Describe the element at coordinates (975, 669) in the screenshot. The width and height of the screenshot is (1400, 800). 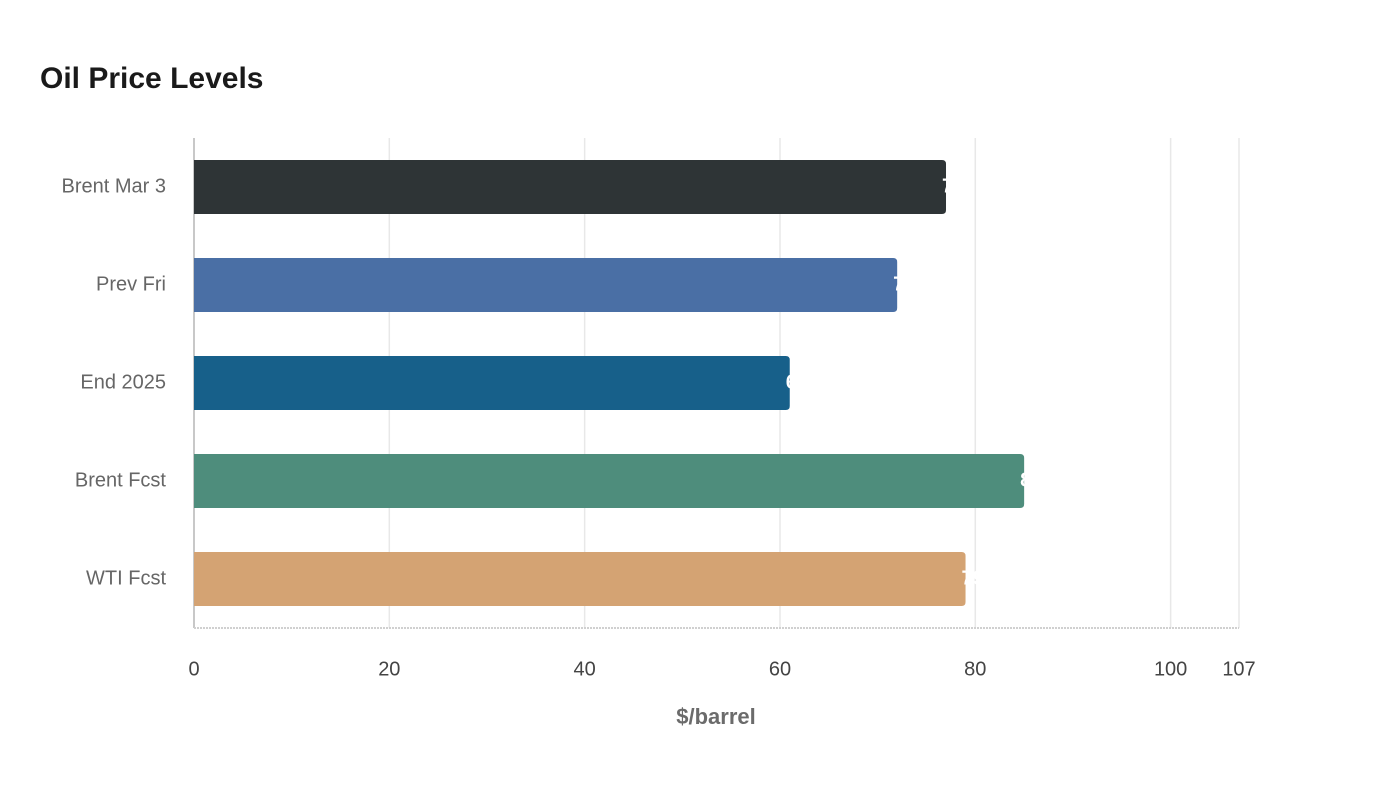
I see `x-tick-label: 80` at that location.